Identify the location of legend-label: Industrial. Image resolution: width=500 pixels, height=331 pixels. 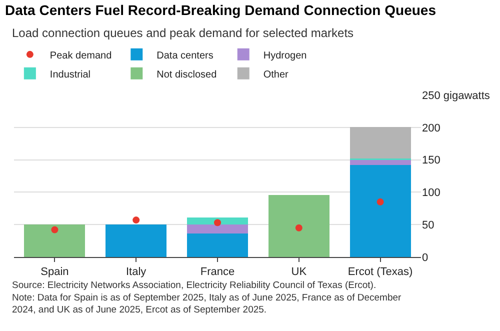
(70, 74).